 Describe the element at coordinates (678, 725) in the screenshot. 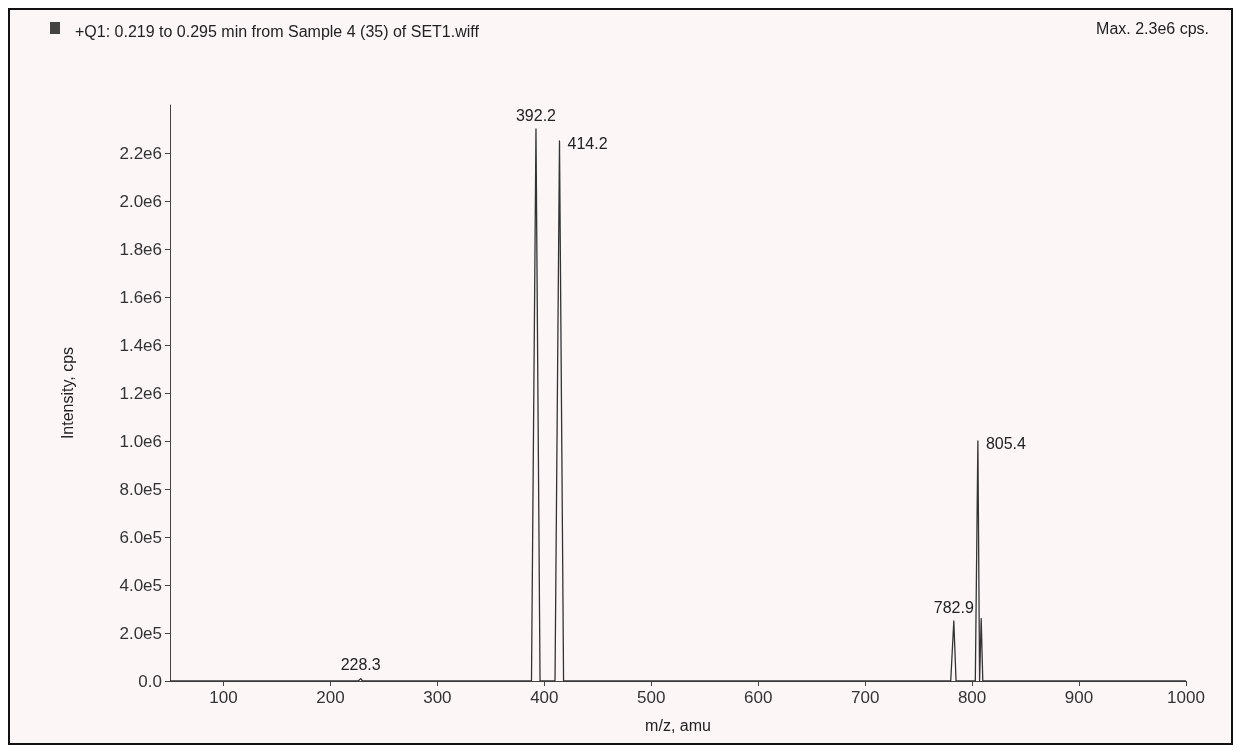

I see `x-axis-title: m/z, amu` at that location.